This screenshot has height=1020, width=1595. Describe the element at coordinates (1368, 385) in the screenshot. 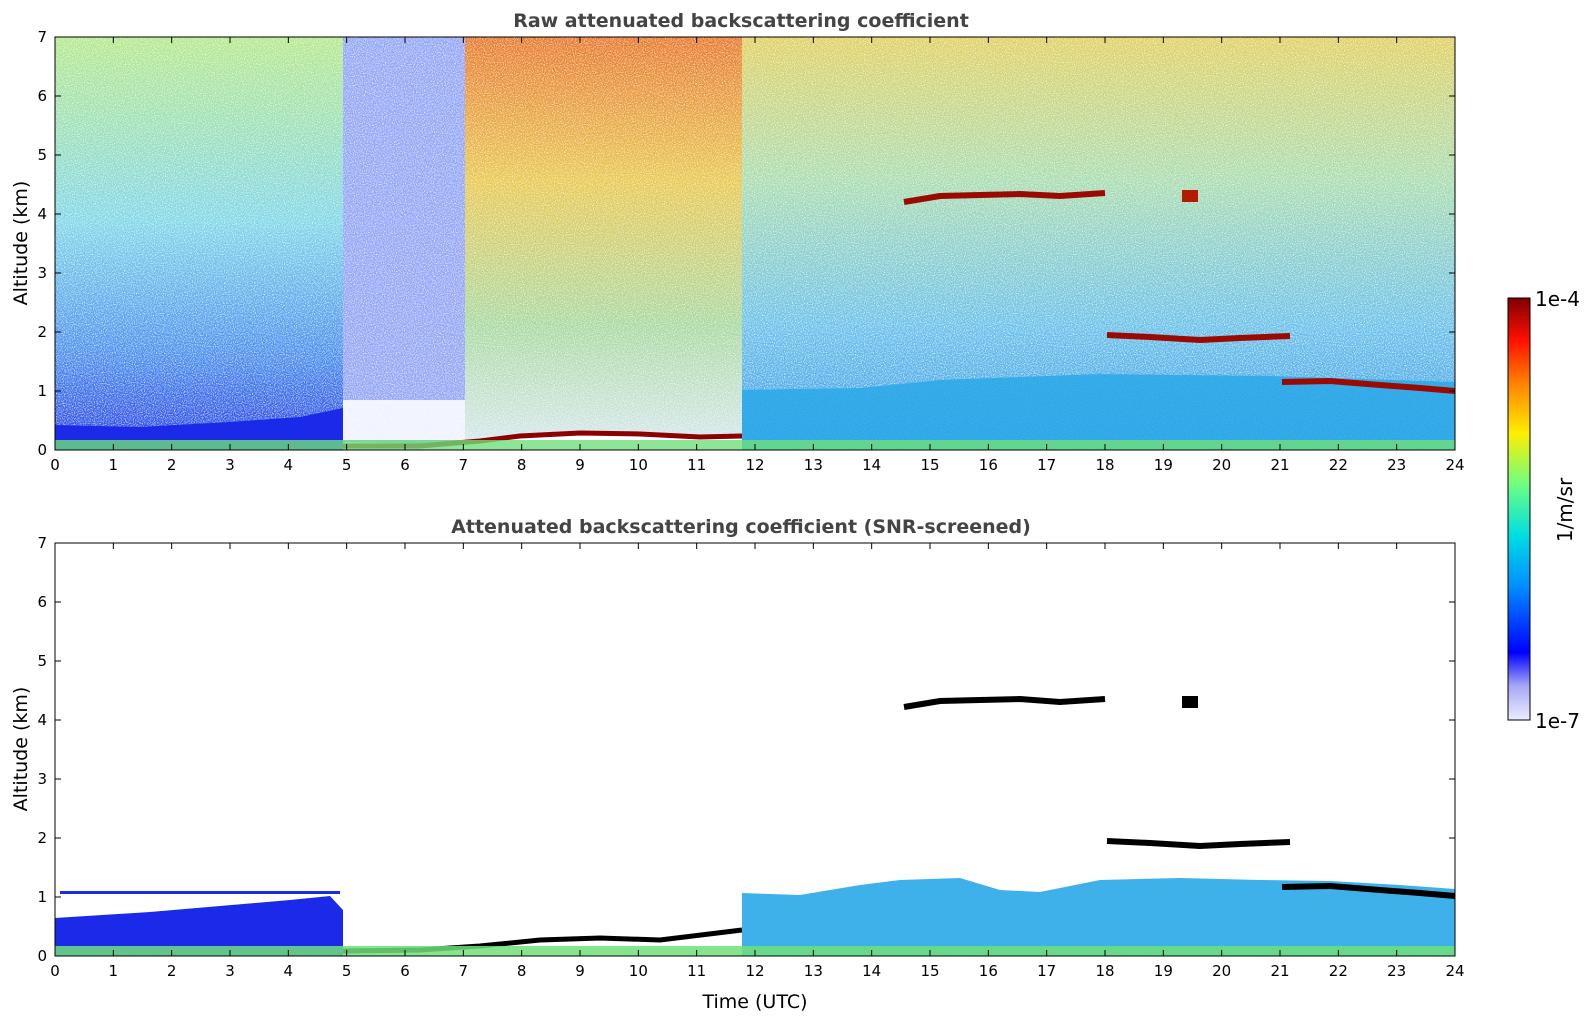

I see `raw-cloud-1km` at that location.